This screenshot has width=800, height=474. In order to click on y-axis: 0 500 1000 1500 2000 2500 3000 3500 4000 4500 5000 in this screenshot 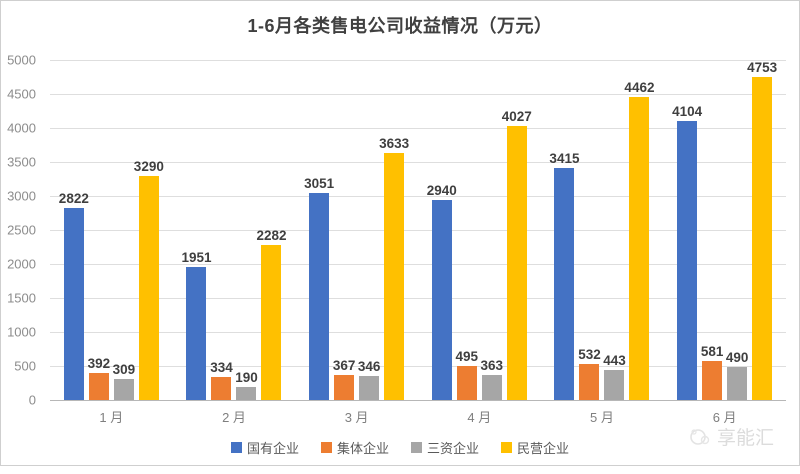, I will do `click(21, 230)`.